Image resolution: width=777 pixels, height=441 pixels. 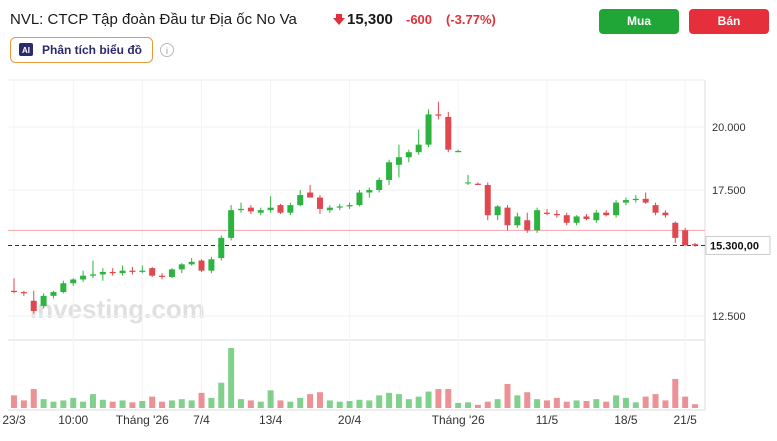 I want to click on x-tick-label: 23/3, so click(x=14, y=420).